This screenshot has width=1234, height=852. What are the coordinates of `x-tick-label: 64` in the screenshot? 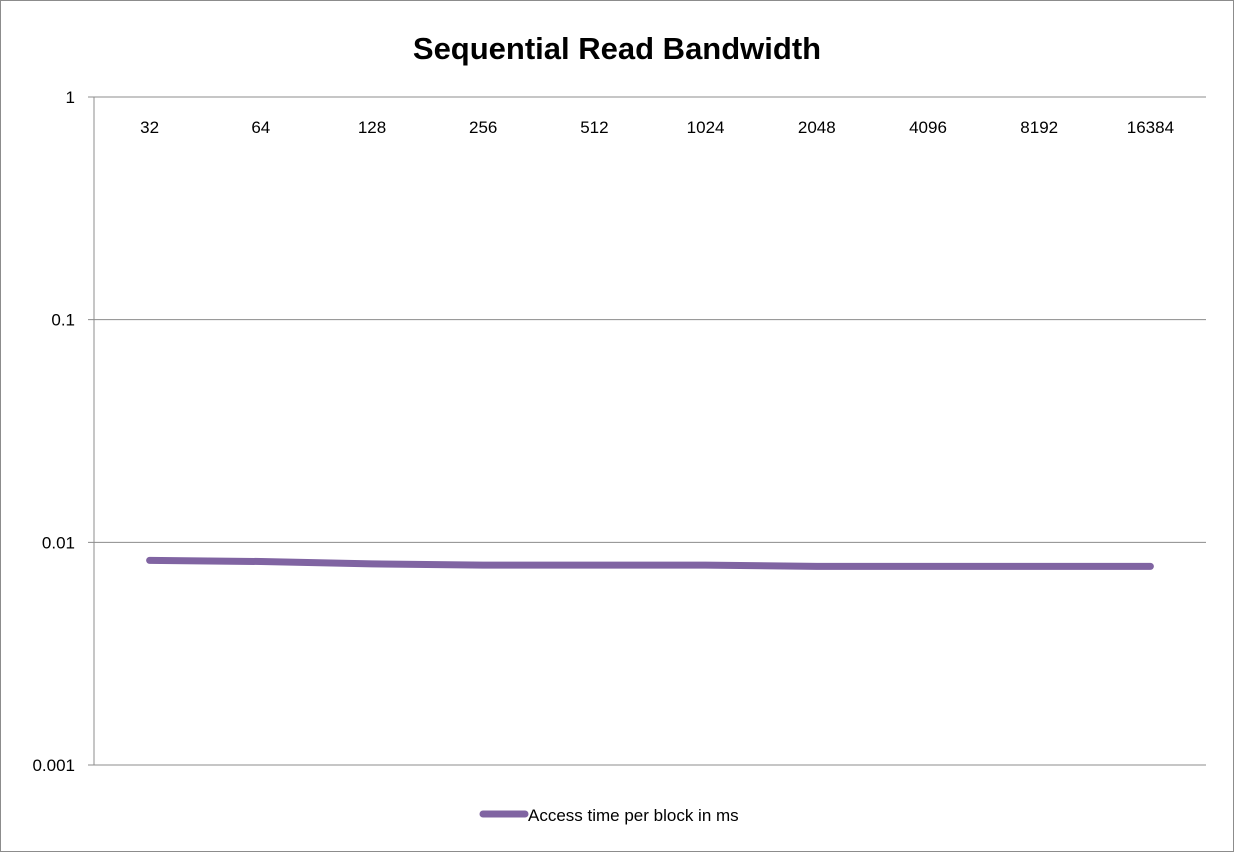 It's located at (260, 127).